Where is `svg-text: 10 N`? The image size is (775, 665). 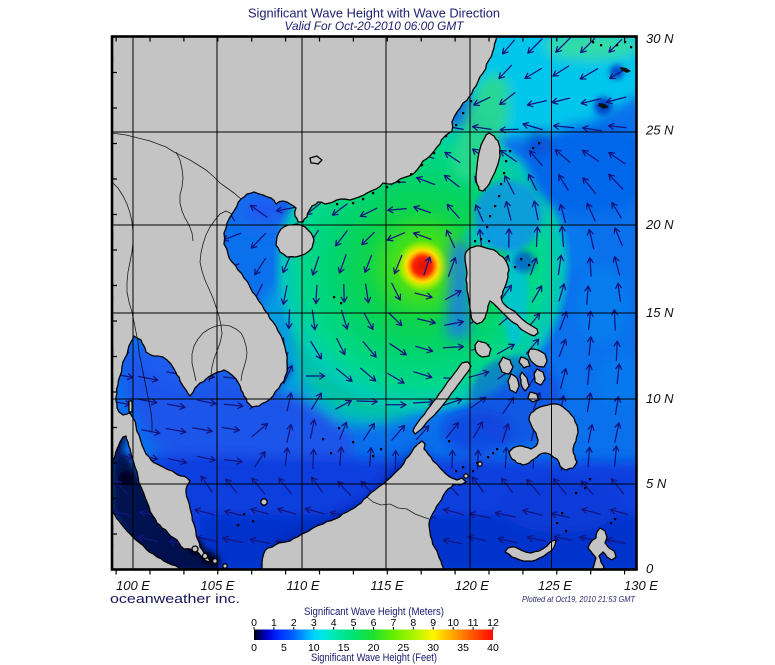 svg-text: 10 N is located at coordinates (660, 398).